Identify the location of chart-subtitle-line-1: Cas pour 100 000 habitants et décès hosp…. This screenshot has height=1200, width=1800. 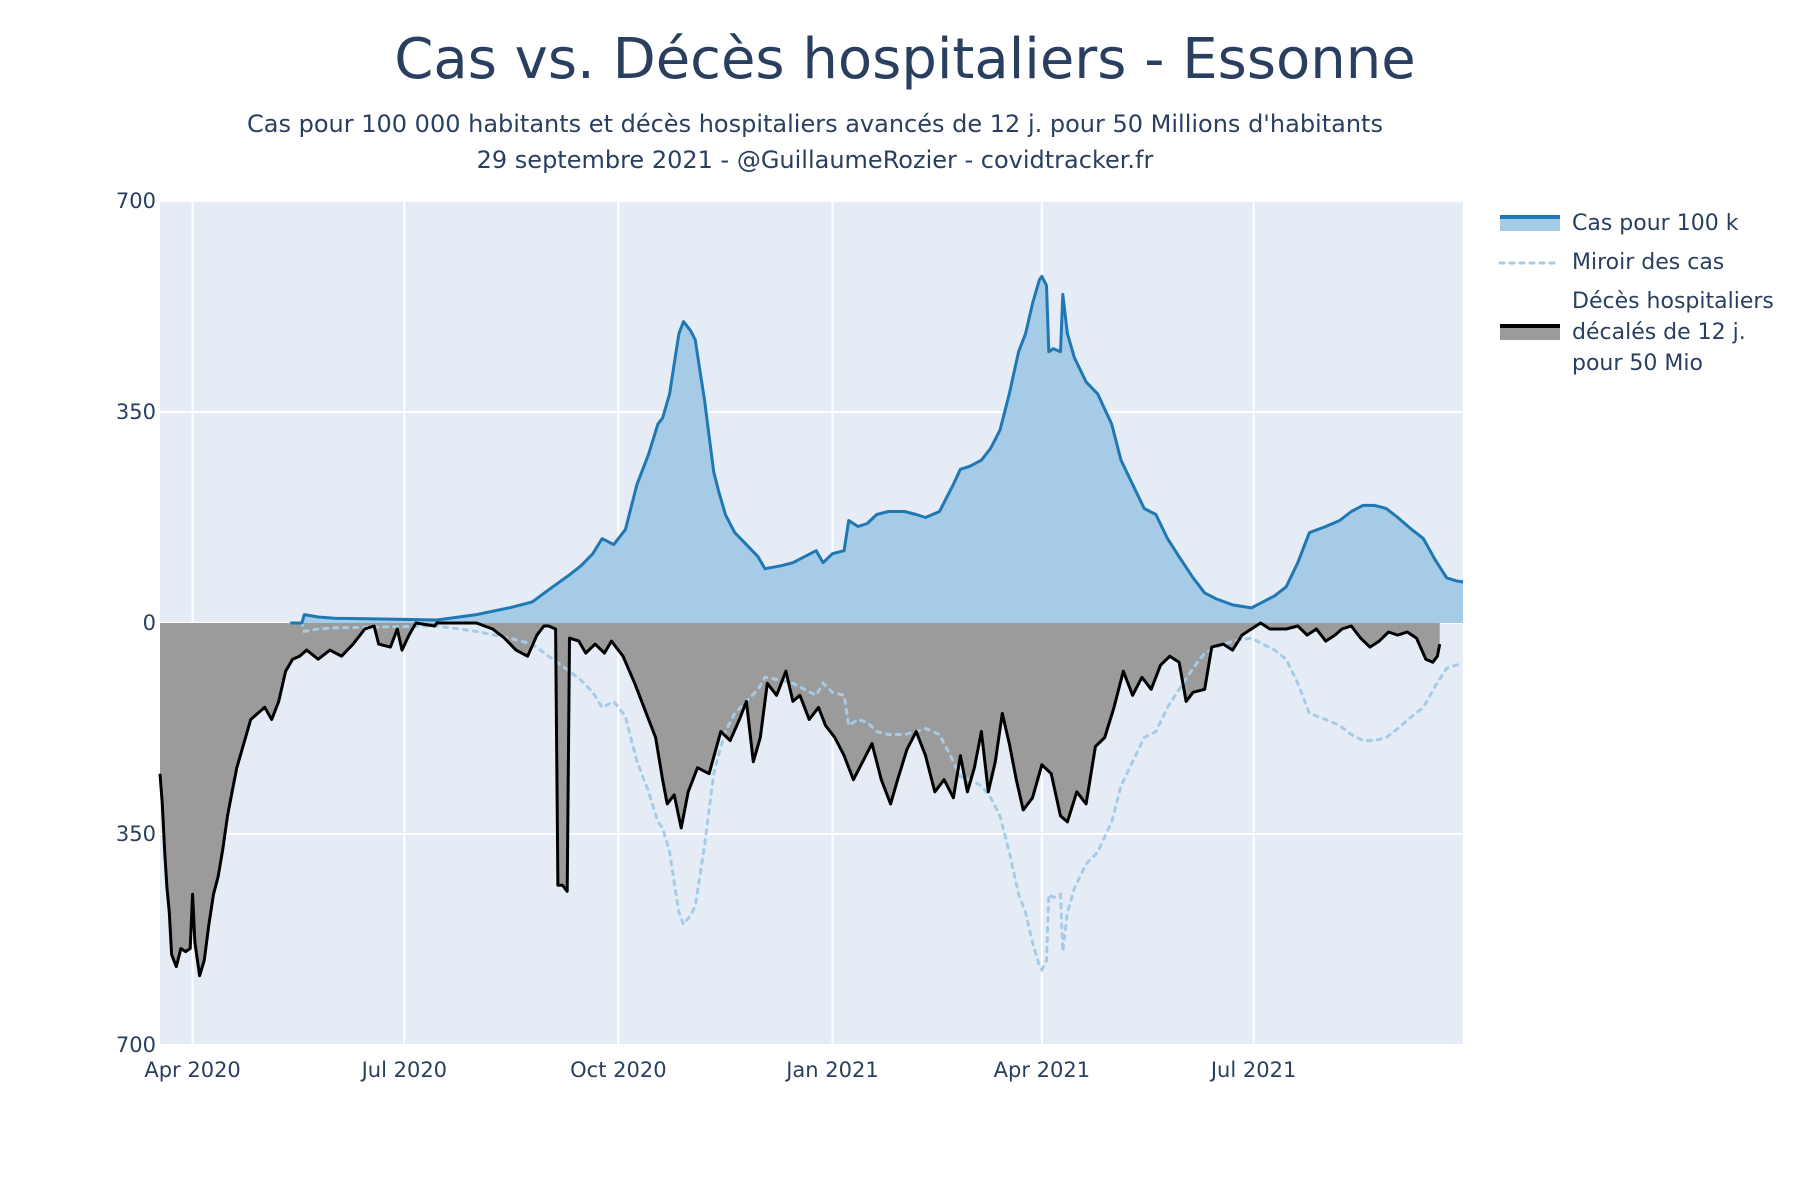
(815, 124).